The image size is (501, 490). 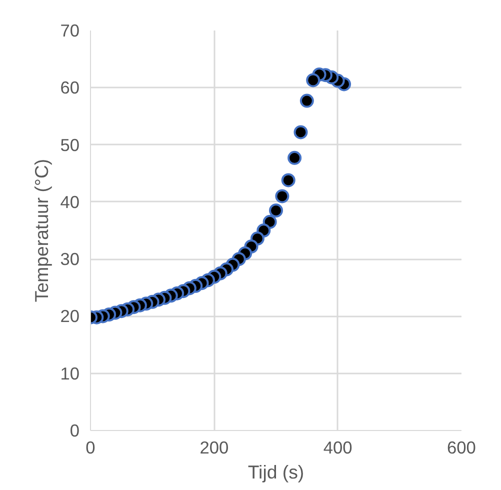 I want to click on x-tick-label: 600, so click(x=461, y=448).